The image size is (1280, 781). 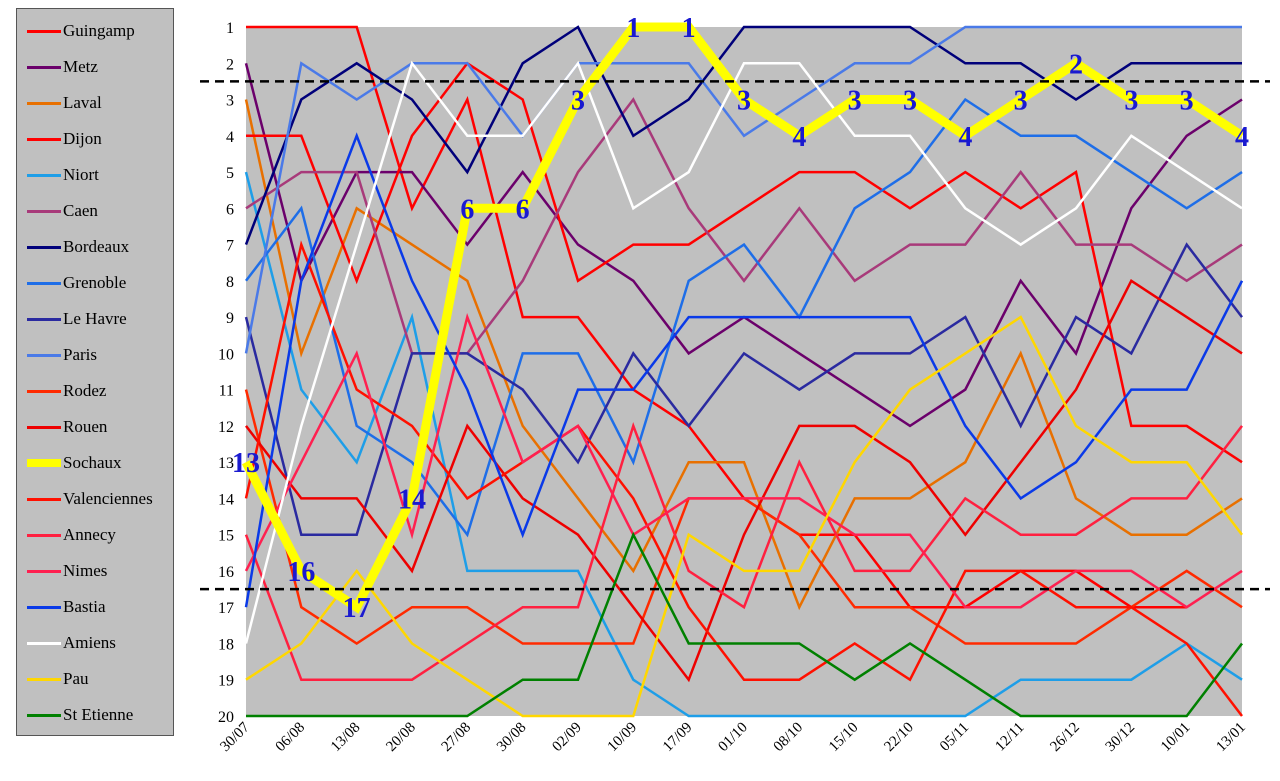 What do you see at coordinates (108, 498) in the screenshot?
I see `legend-label: Valenciennes` at bounding box center [108, 498].